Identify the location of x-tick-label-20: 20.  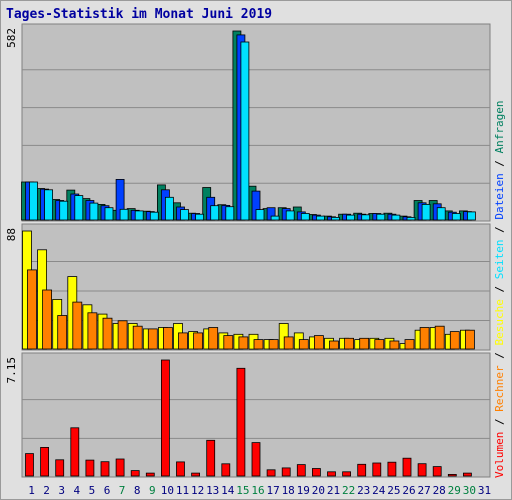
(318, 490).